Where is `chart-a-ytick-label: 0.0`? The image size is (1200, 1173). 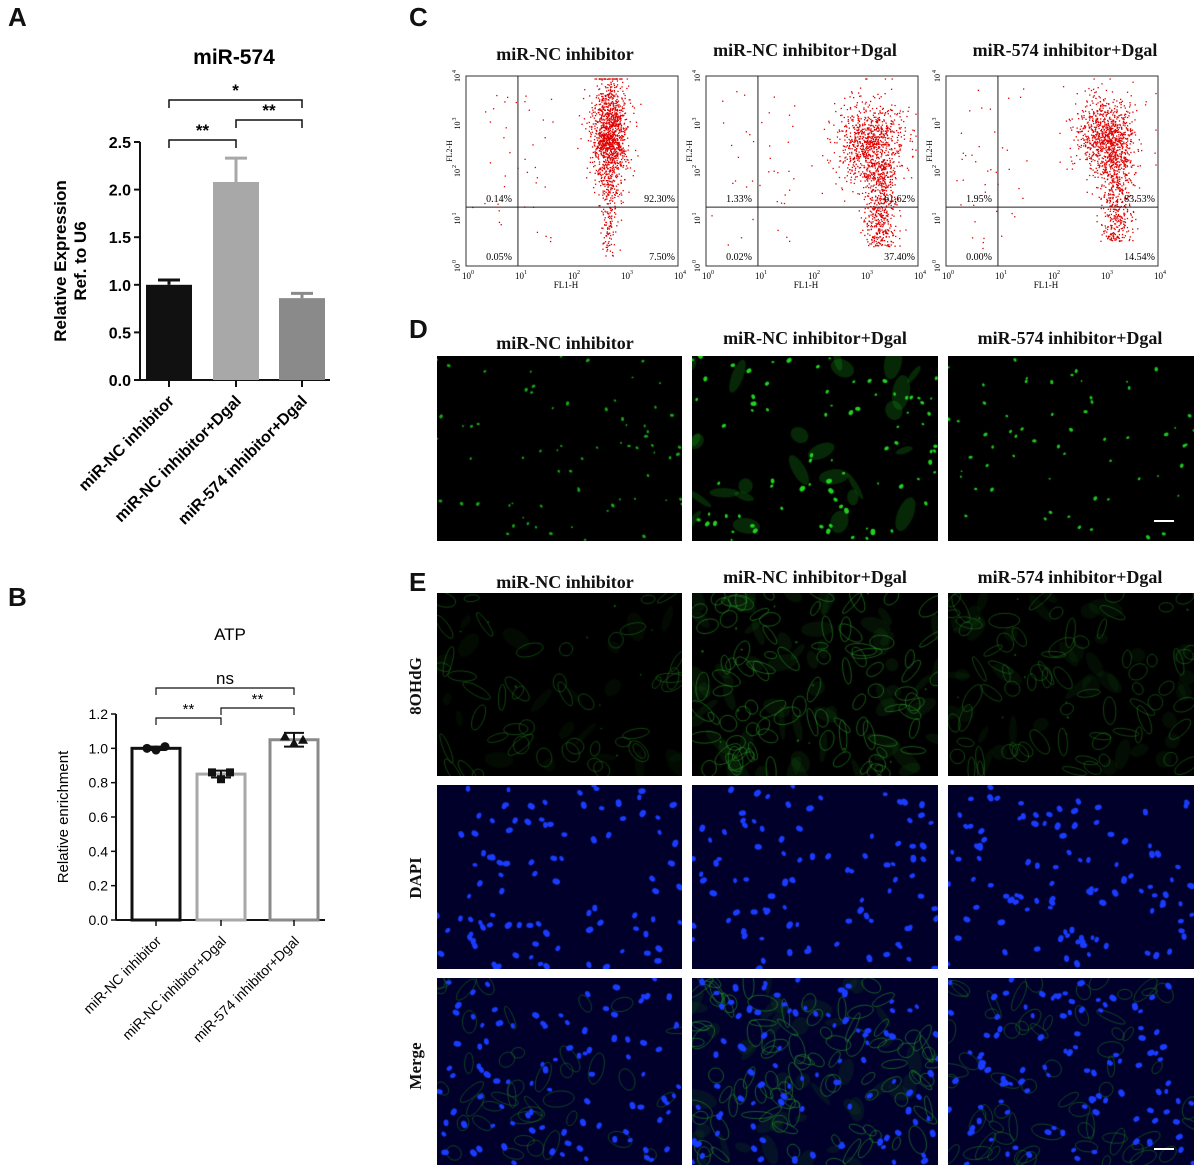 chart-a-ytick-label: 0.0 is located at coordinates (120, 381).